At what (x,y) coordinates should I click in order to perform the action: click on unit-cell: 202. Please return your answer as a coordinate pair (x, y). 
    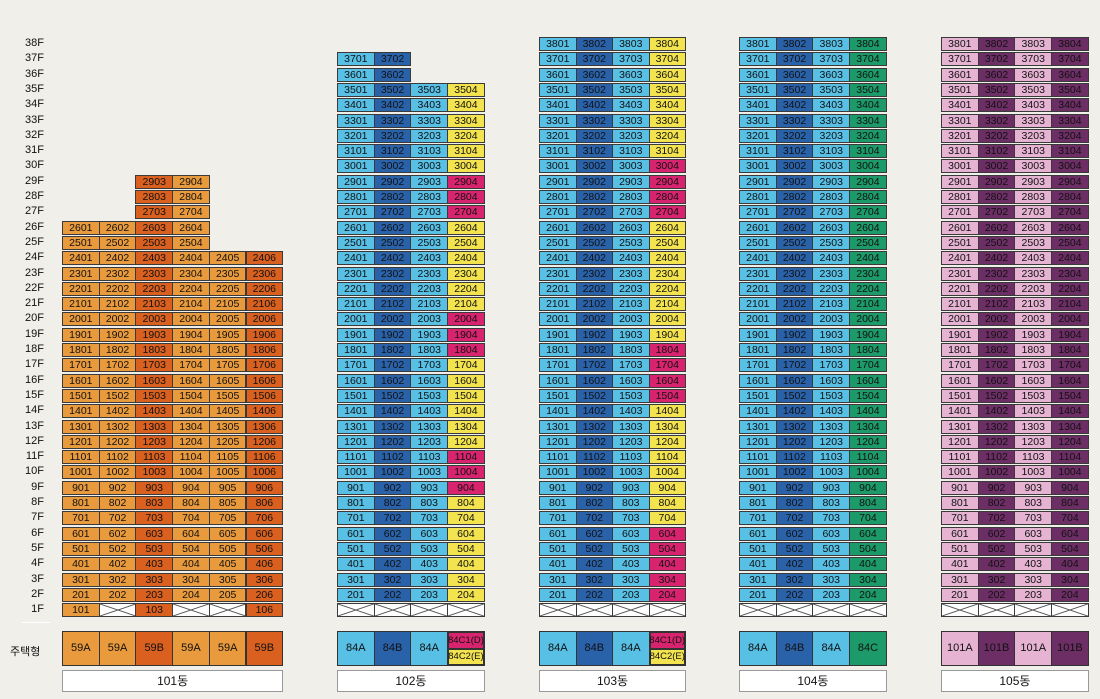
    Looking at the image, I should click on (794, 594).